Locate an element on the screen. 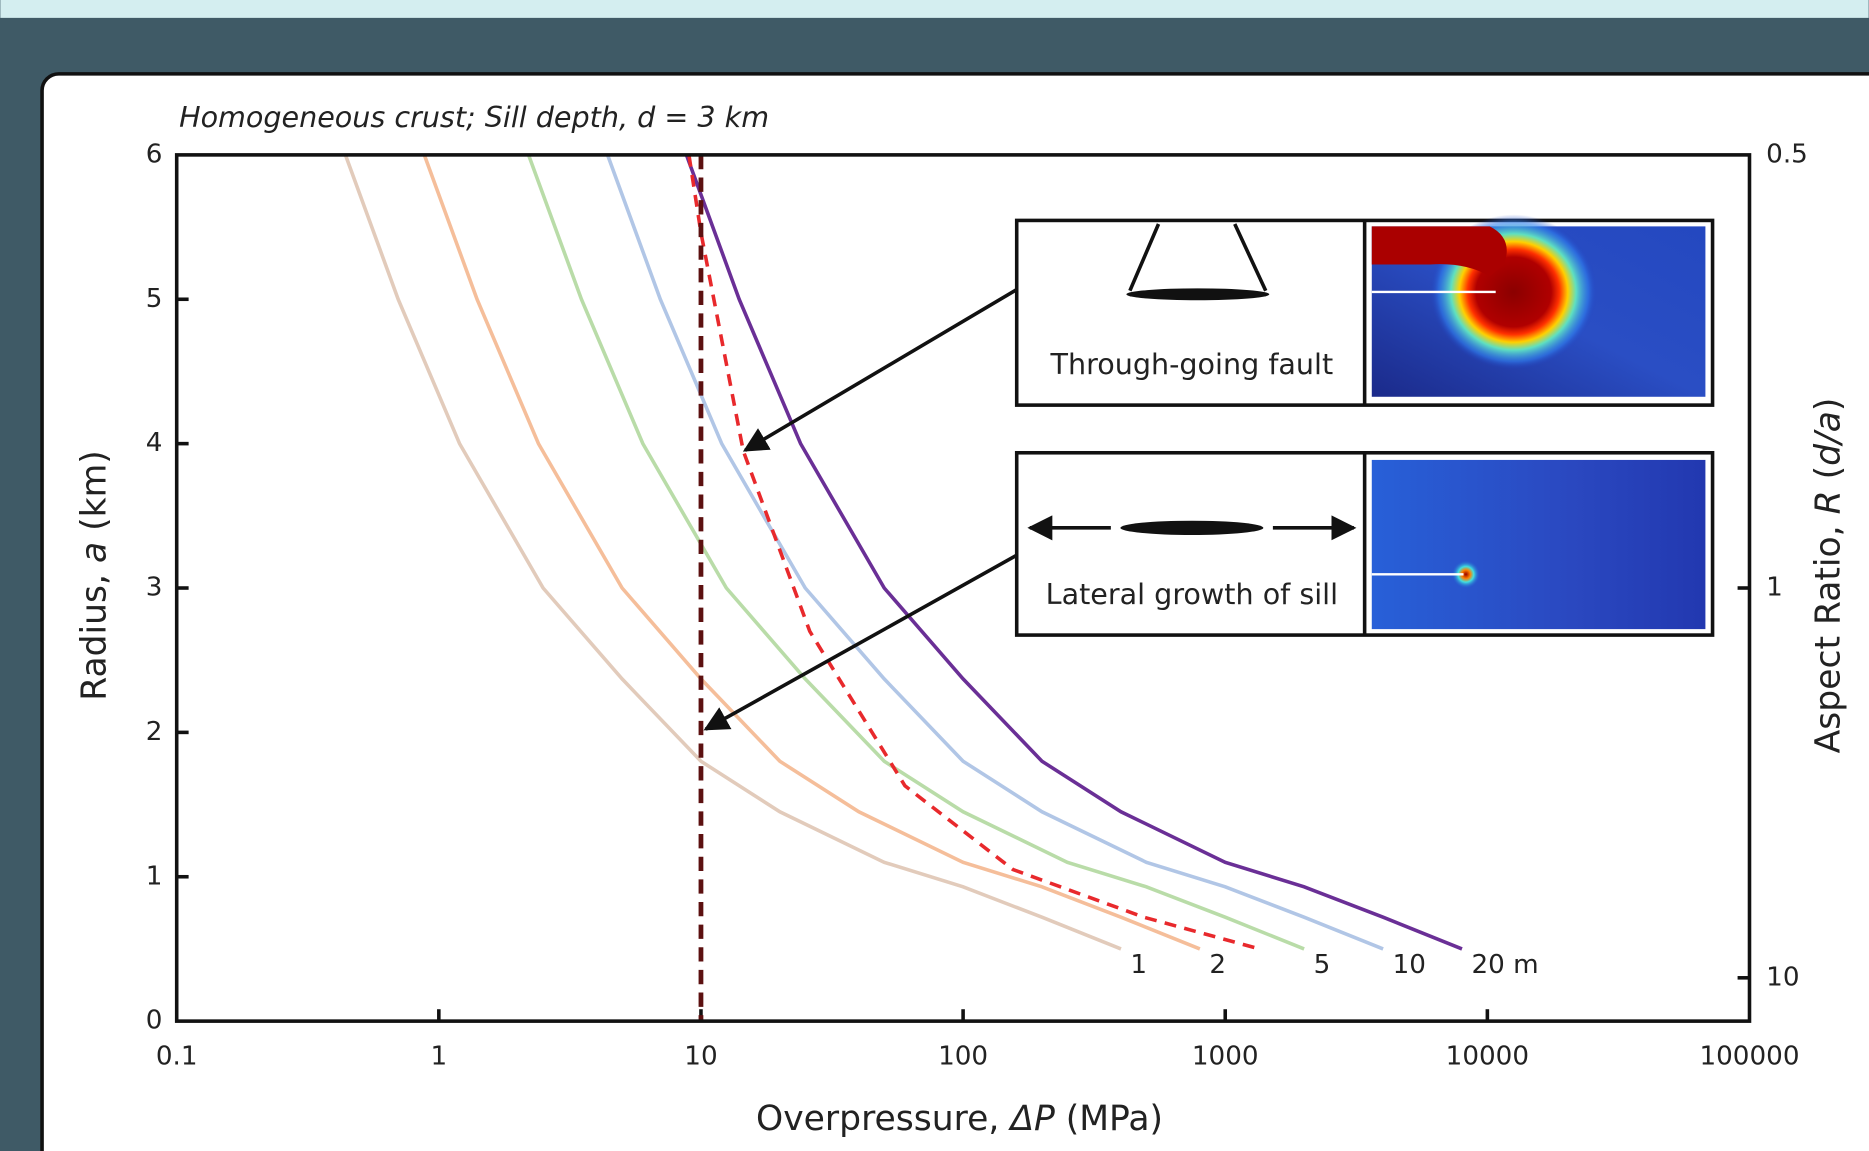 The image size is (1869, 1151). fault-icon is located at coordinates (1198, 257).